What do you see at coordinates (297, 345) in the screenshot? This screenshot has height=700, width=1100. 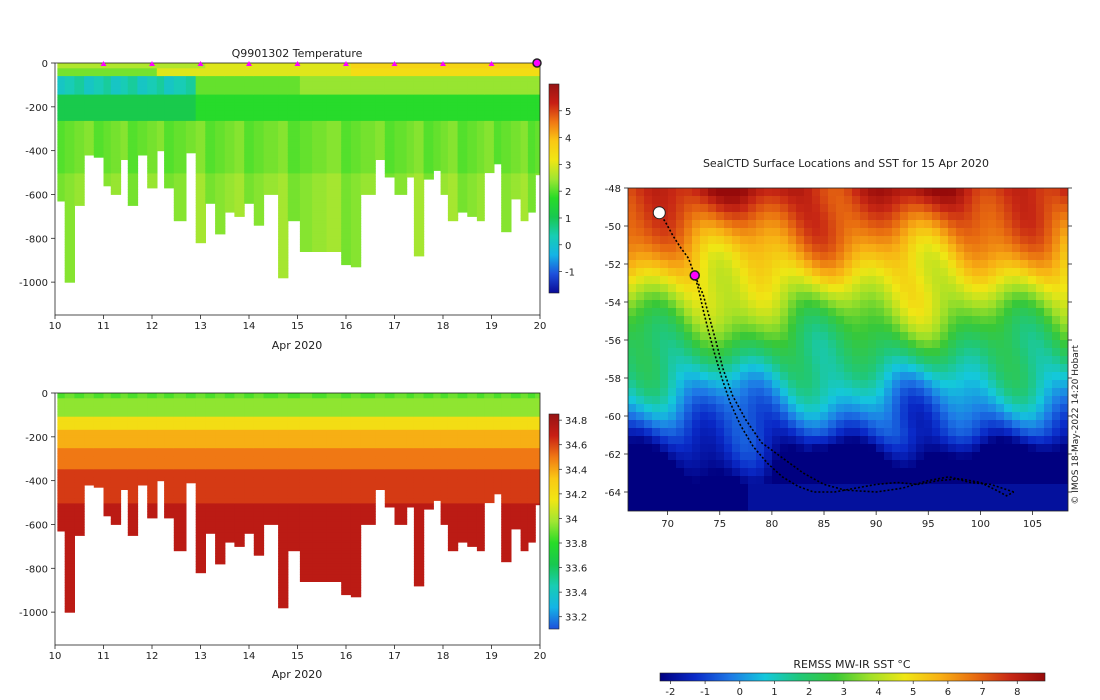 I see `temperature-xlabel: Apr 2020` at bounding box center [297, 345].